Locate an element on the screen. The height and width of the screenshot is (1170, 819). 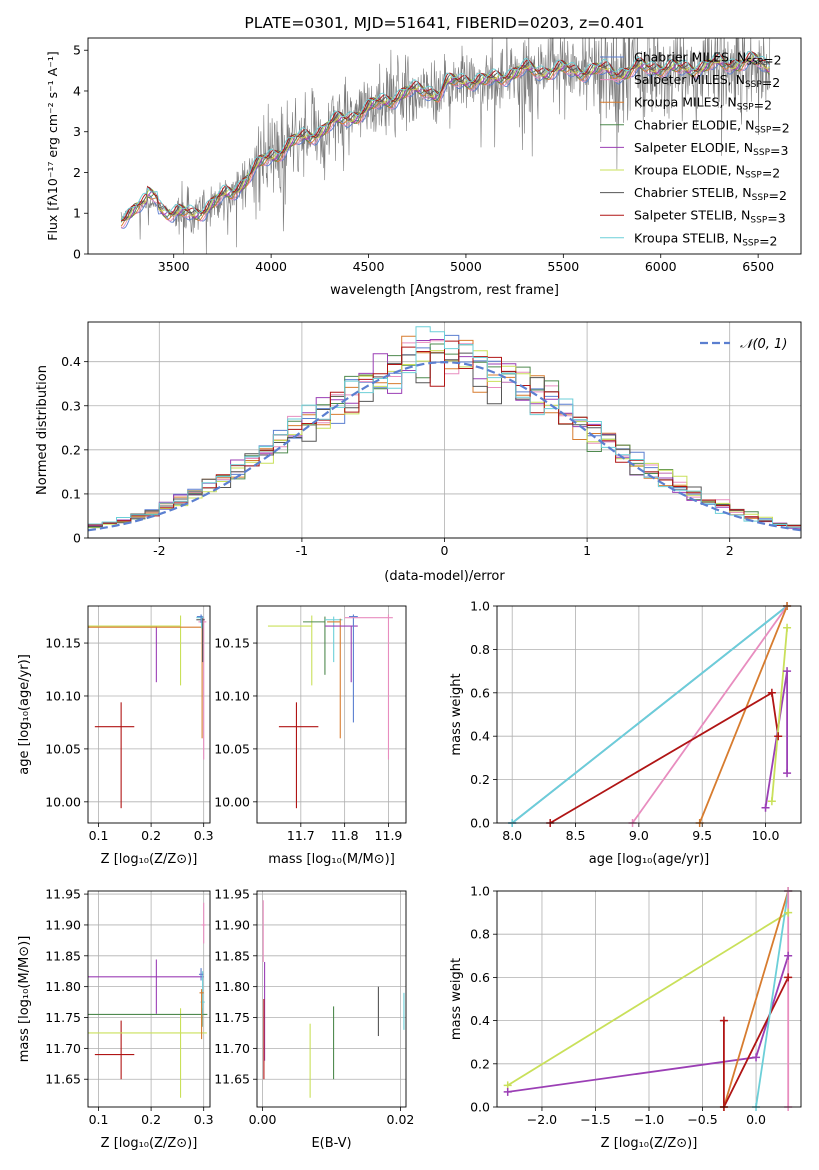
y-tick-label: 5 is located at coordinates (77, 50).